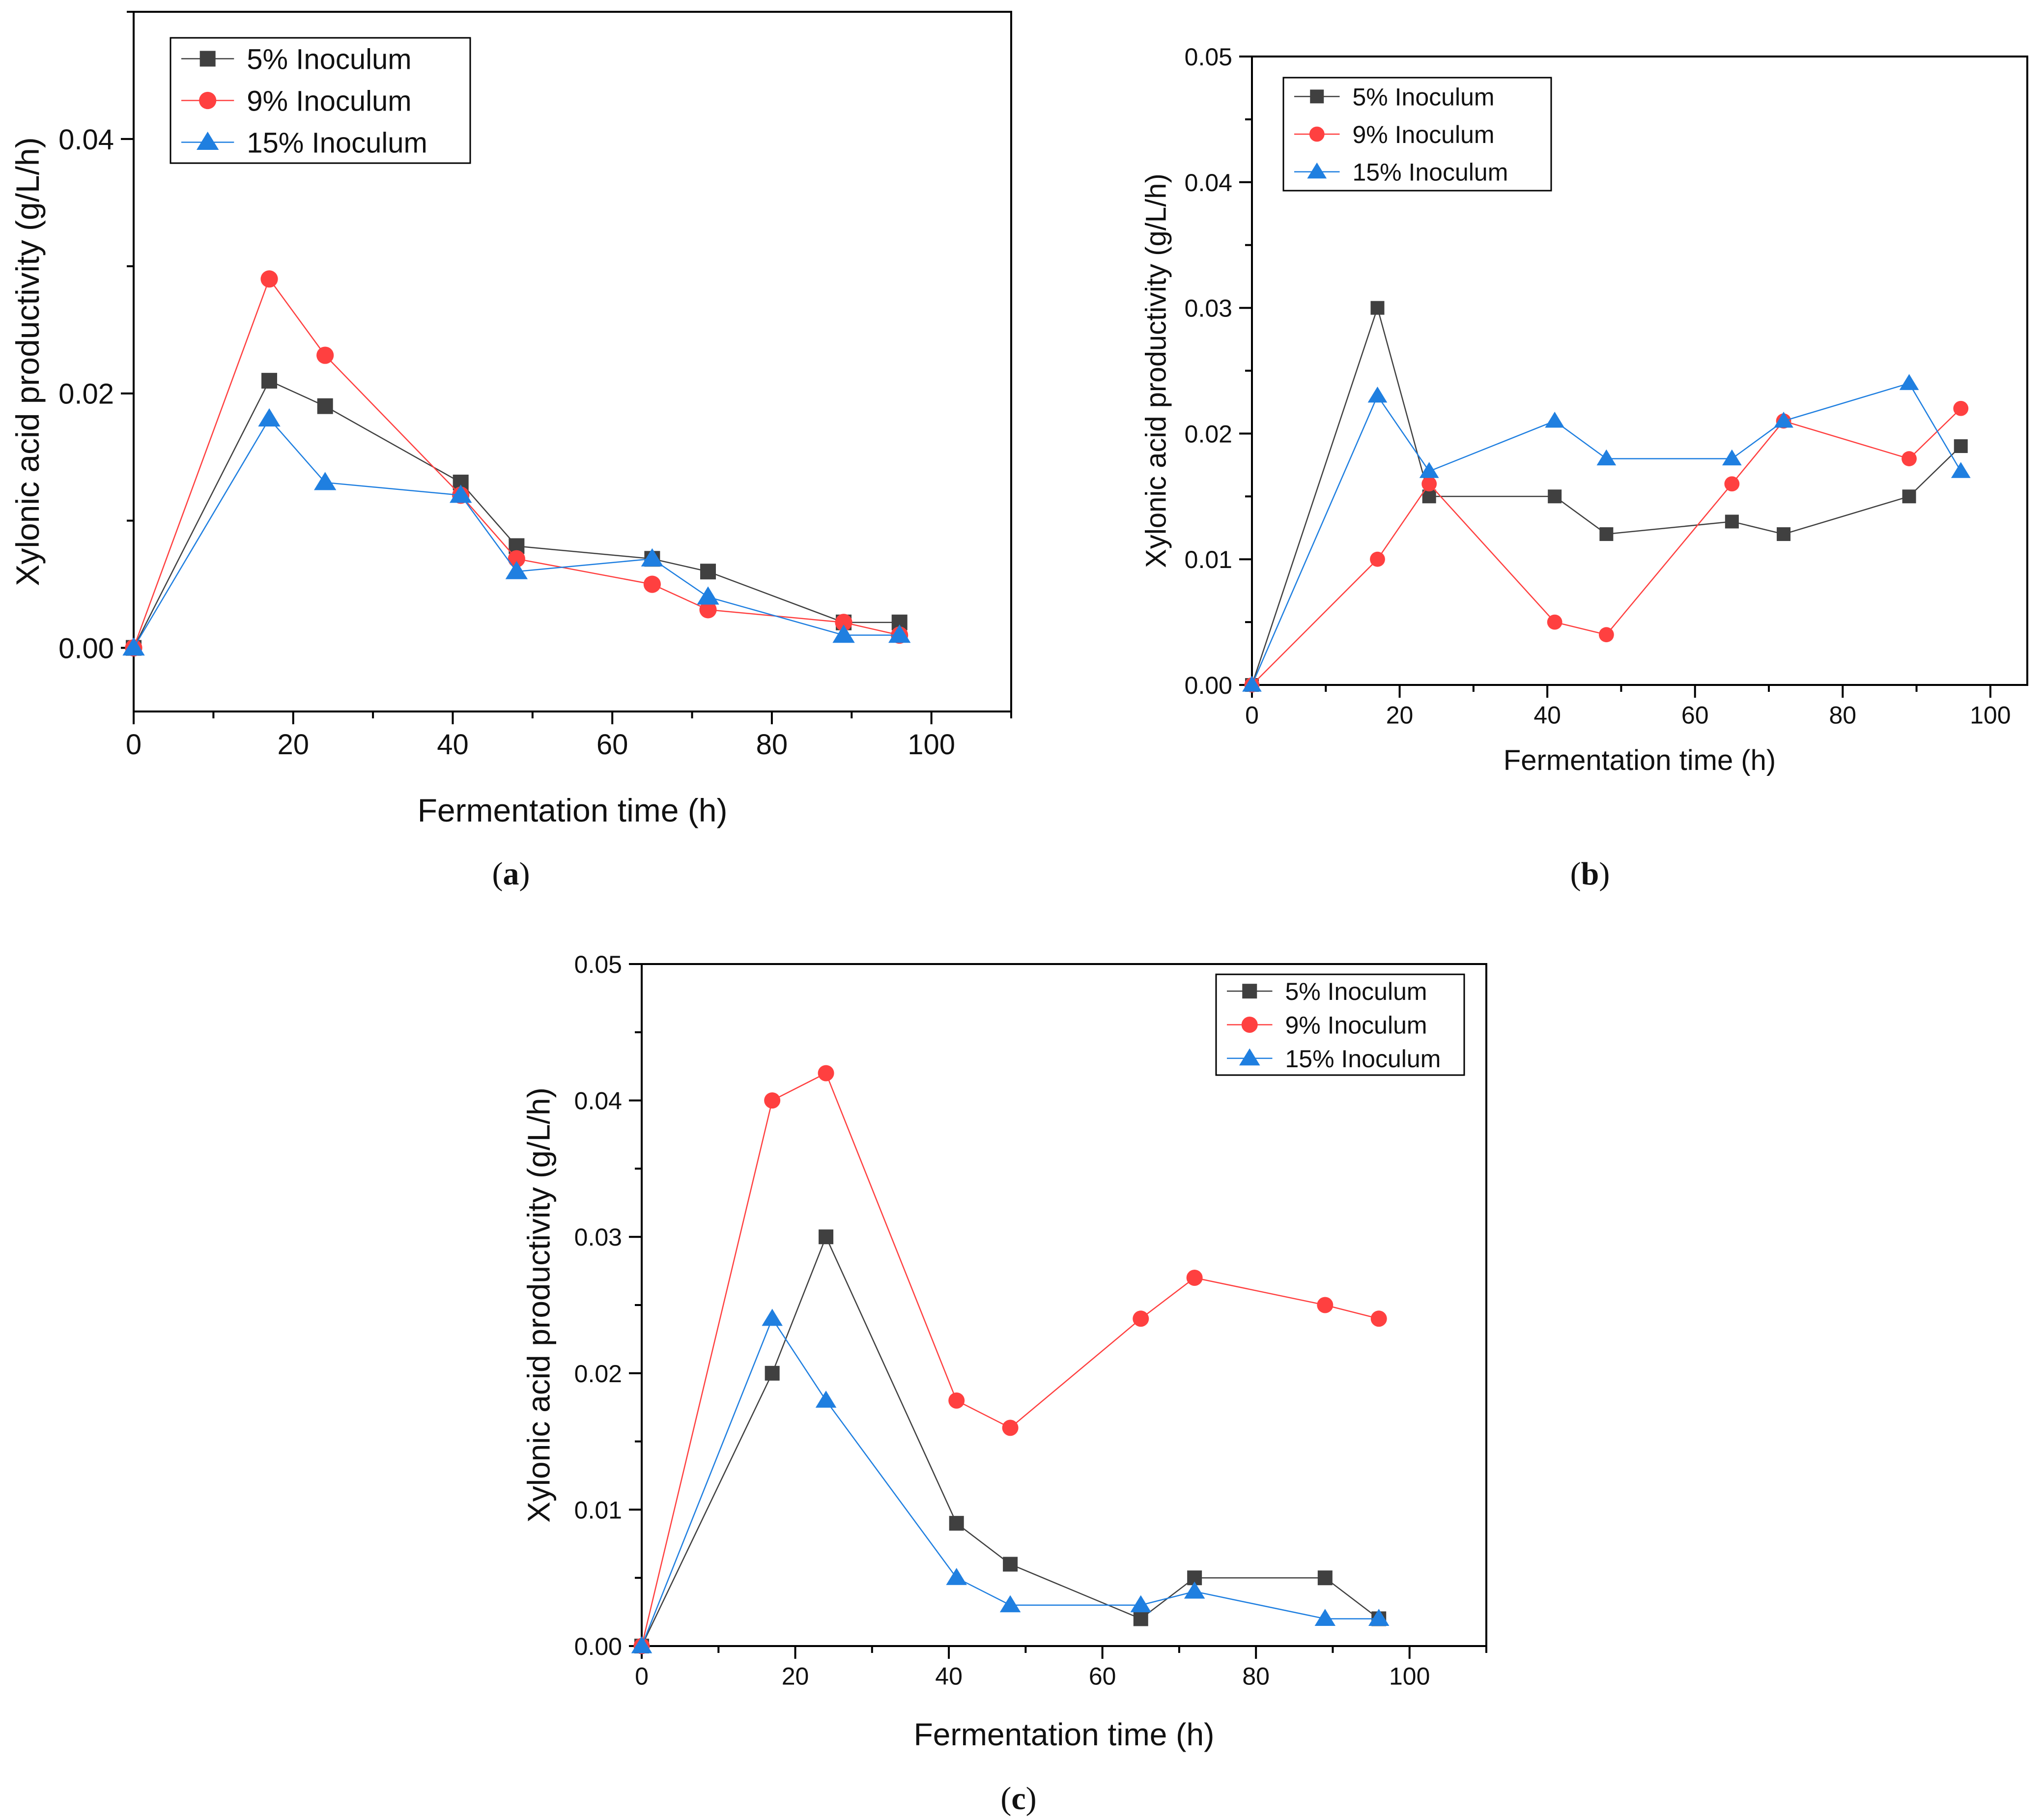  I want to click on panel-label: (b), so click(1590, 874).